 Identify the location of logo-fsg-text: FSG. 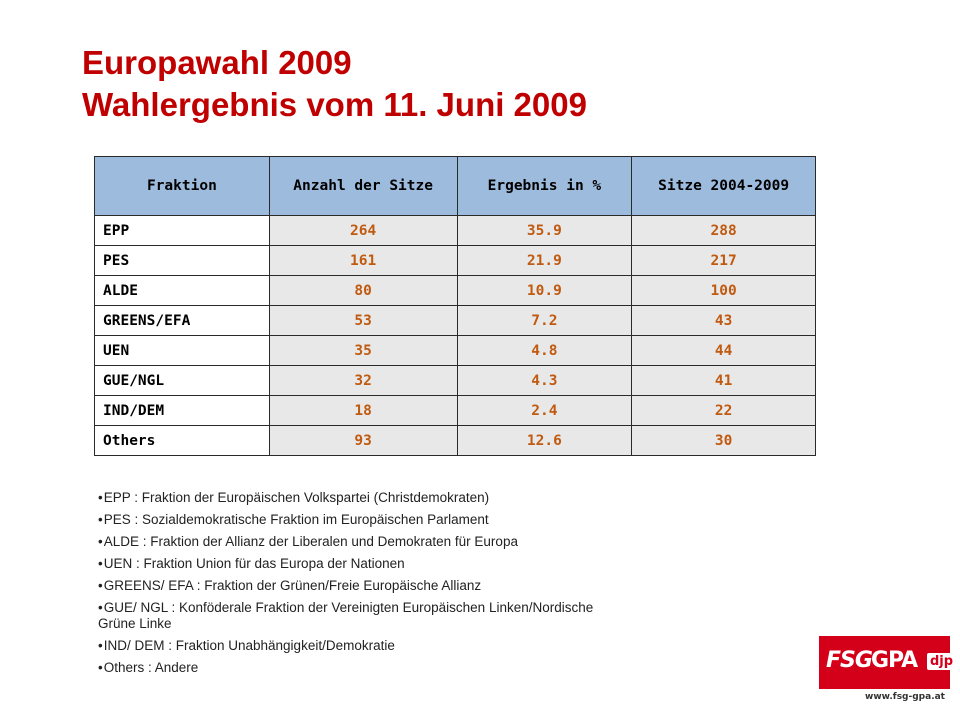
(849, 660).